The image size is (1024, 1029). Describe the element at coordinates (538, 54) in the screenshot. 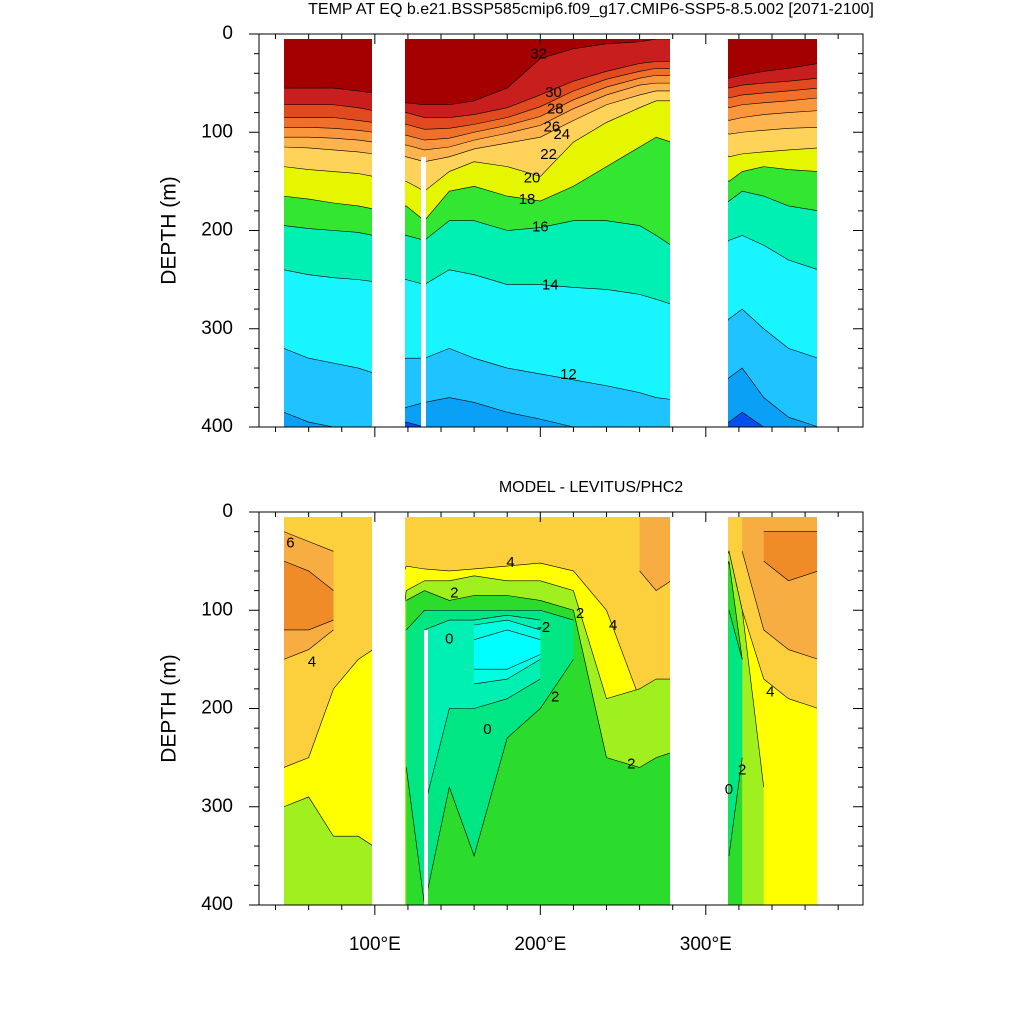

I see `contour-label: 32` at that location.